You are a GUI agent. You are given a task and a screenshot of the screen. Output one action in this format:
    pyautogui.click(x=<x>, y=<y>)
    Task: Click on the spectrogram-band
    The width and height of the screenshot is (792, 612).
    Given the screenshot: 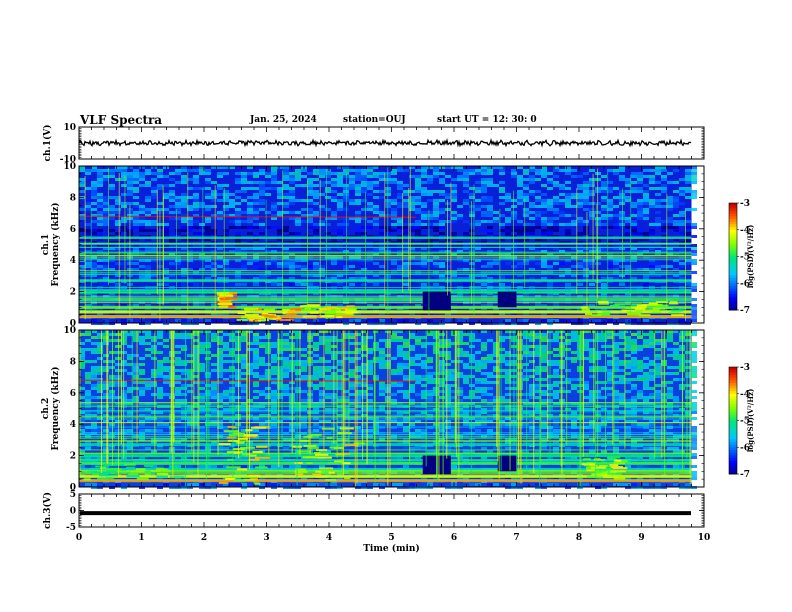 What is the action you would take?
    pyautogui.click(x=385, y=312)
    